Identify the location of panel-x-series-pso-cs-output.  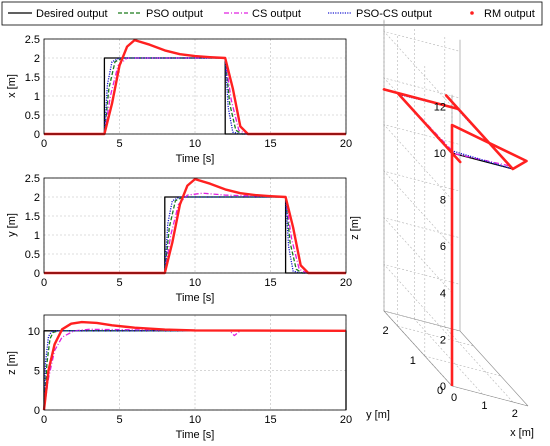
(195, 96).